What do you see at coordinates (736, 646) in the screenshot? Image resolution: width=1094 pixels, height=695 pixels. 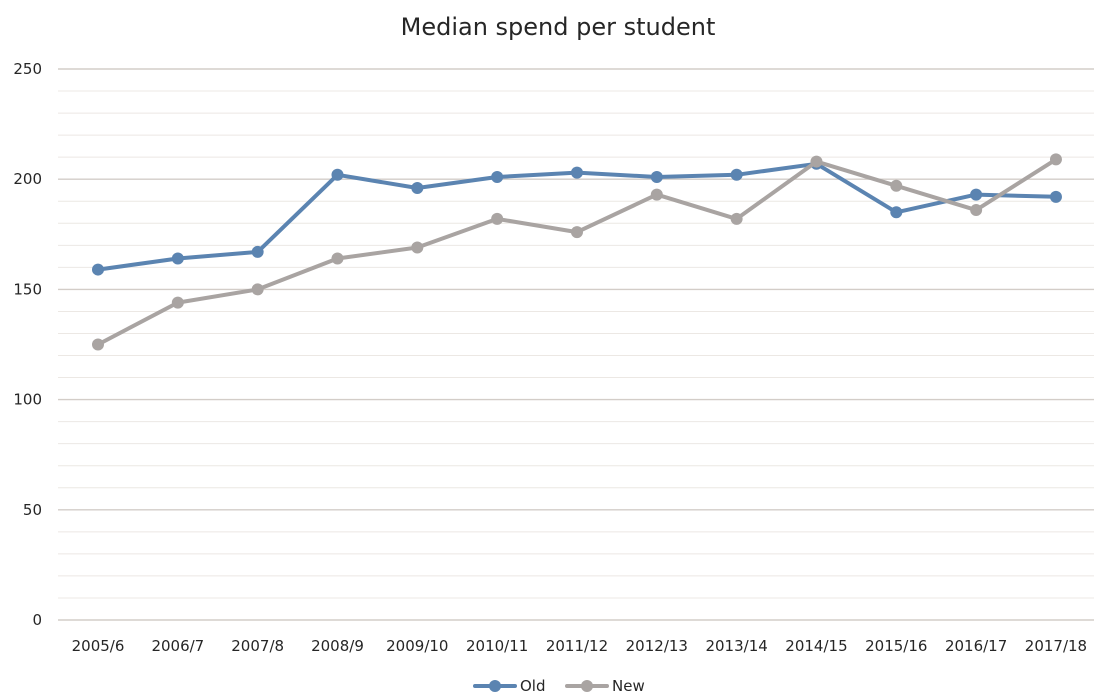 I see `x-tick-label: 2013/14` at bounding box center [736, 646].